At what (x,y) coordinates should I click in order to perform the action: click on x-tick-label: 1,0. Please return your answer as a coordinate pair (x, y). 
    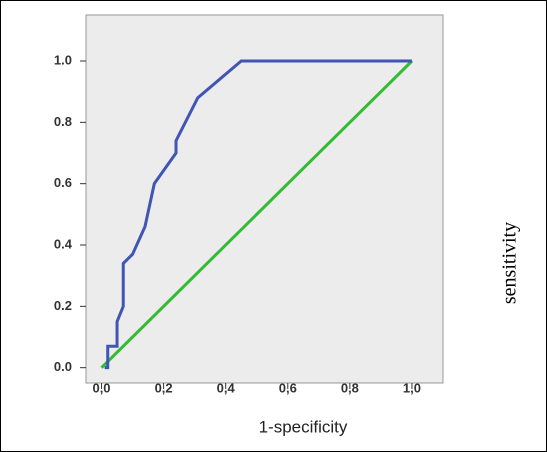
    Looking at the image, I should click on (412, 387).